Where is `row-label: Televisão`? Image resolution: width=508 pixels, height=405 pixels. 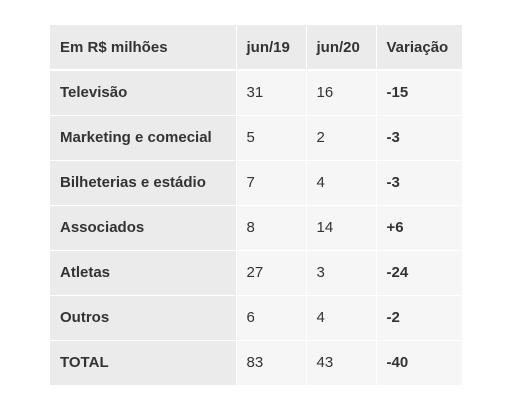 row-label: Televisão is located at coordinates (143, 92).